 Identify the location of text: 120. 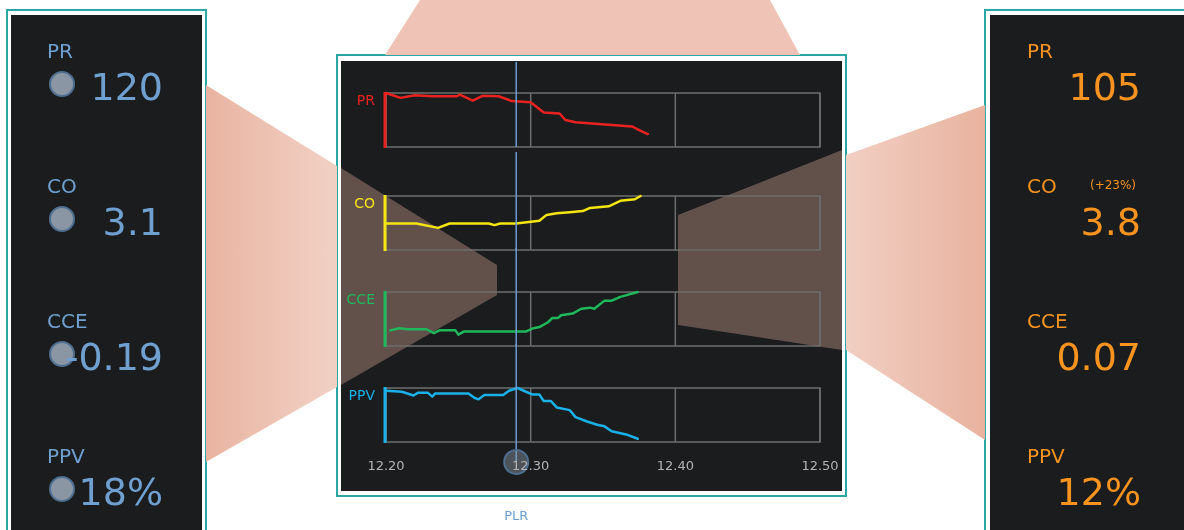
(126, 87).